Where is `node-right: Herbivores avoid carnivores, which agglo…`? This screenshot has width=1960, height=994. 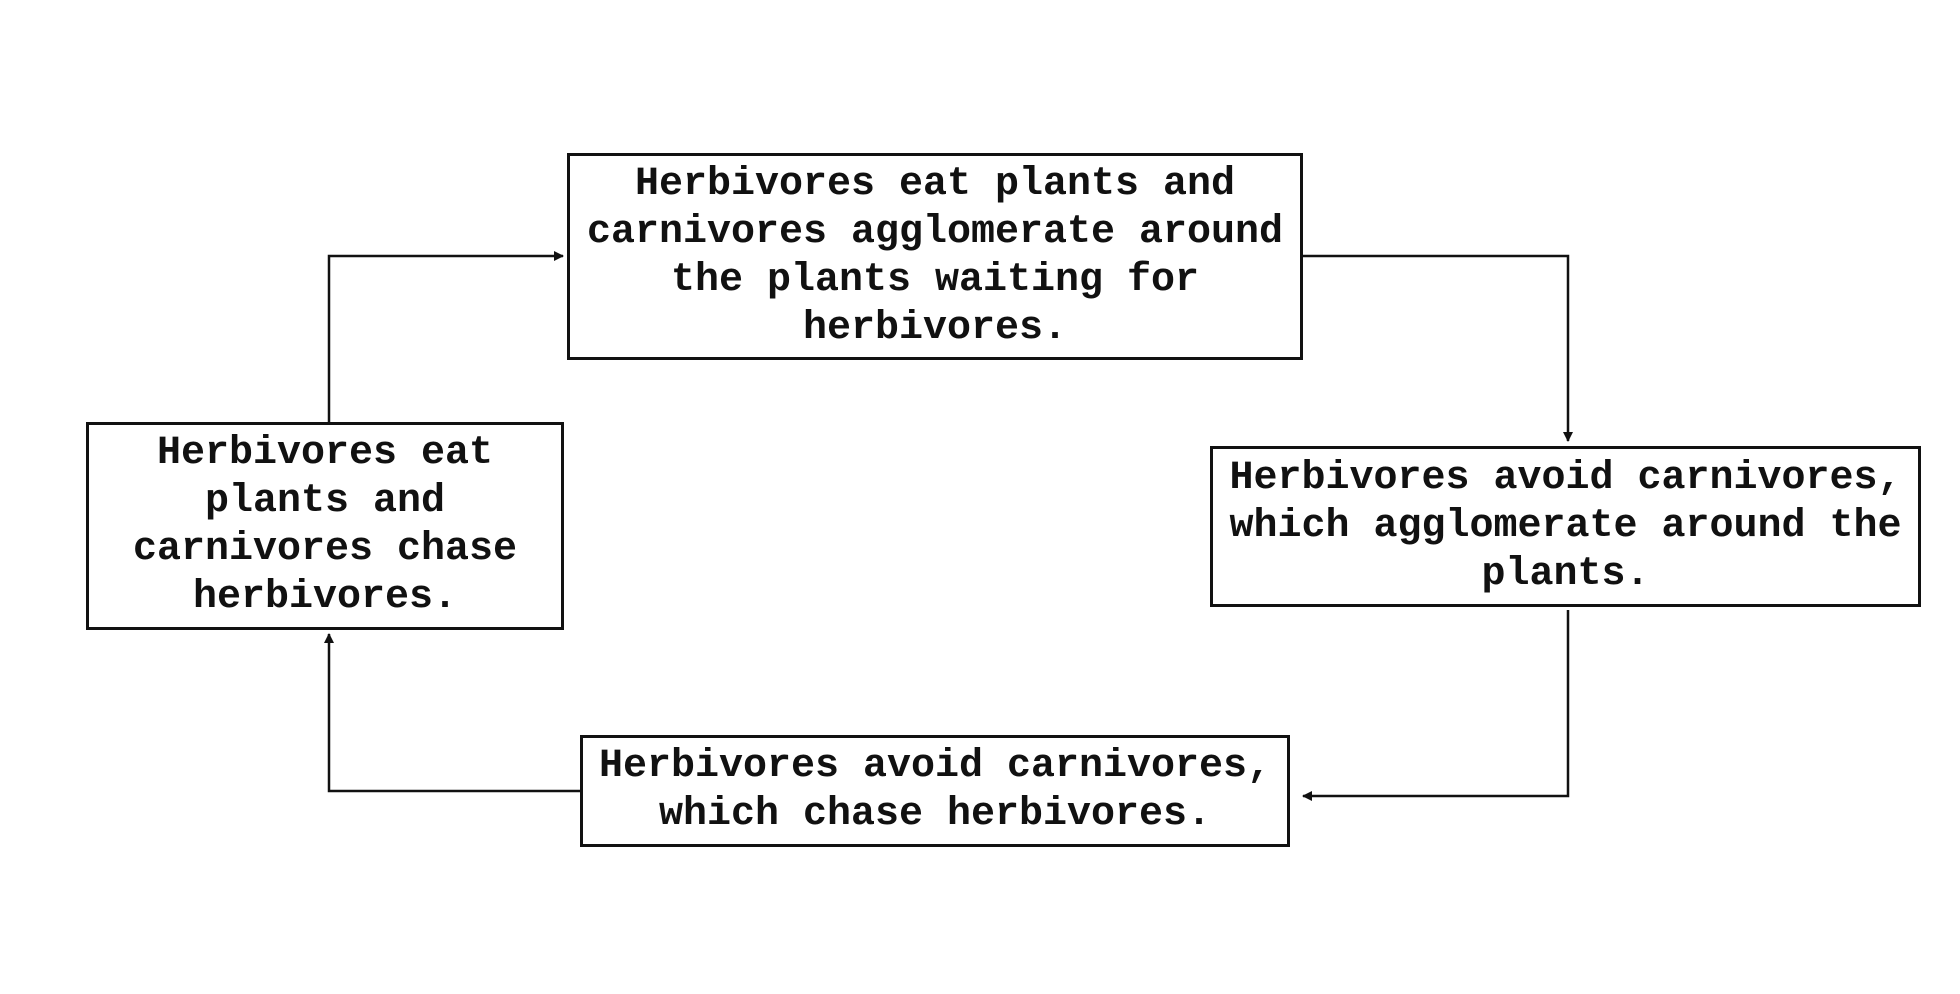
node-right: Herbivores avoid carnivores, which agglo… is located at coordinates (1565, 526).